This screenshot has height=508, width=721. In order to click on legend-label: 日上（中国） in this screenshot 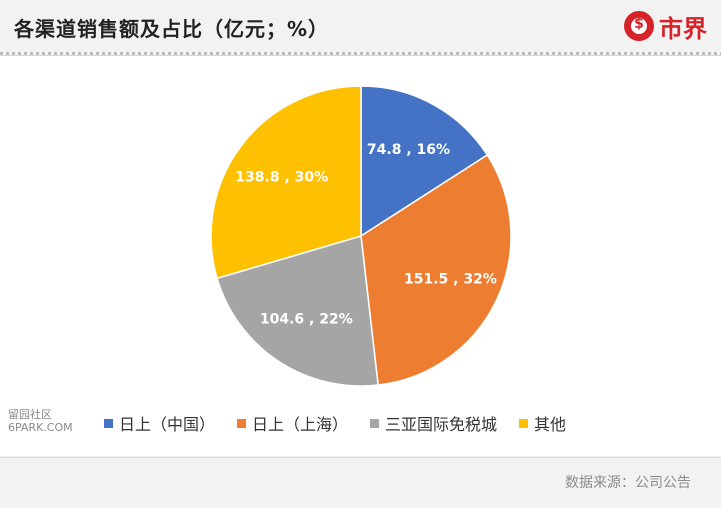, I will do `click(167, 424)`.